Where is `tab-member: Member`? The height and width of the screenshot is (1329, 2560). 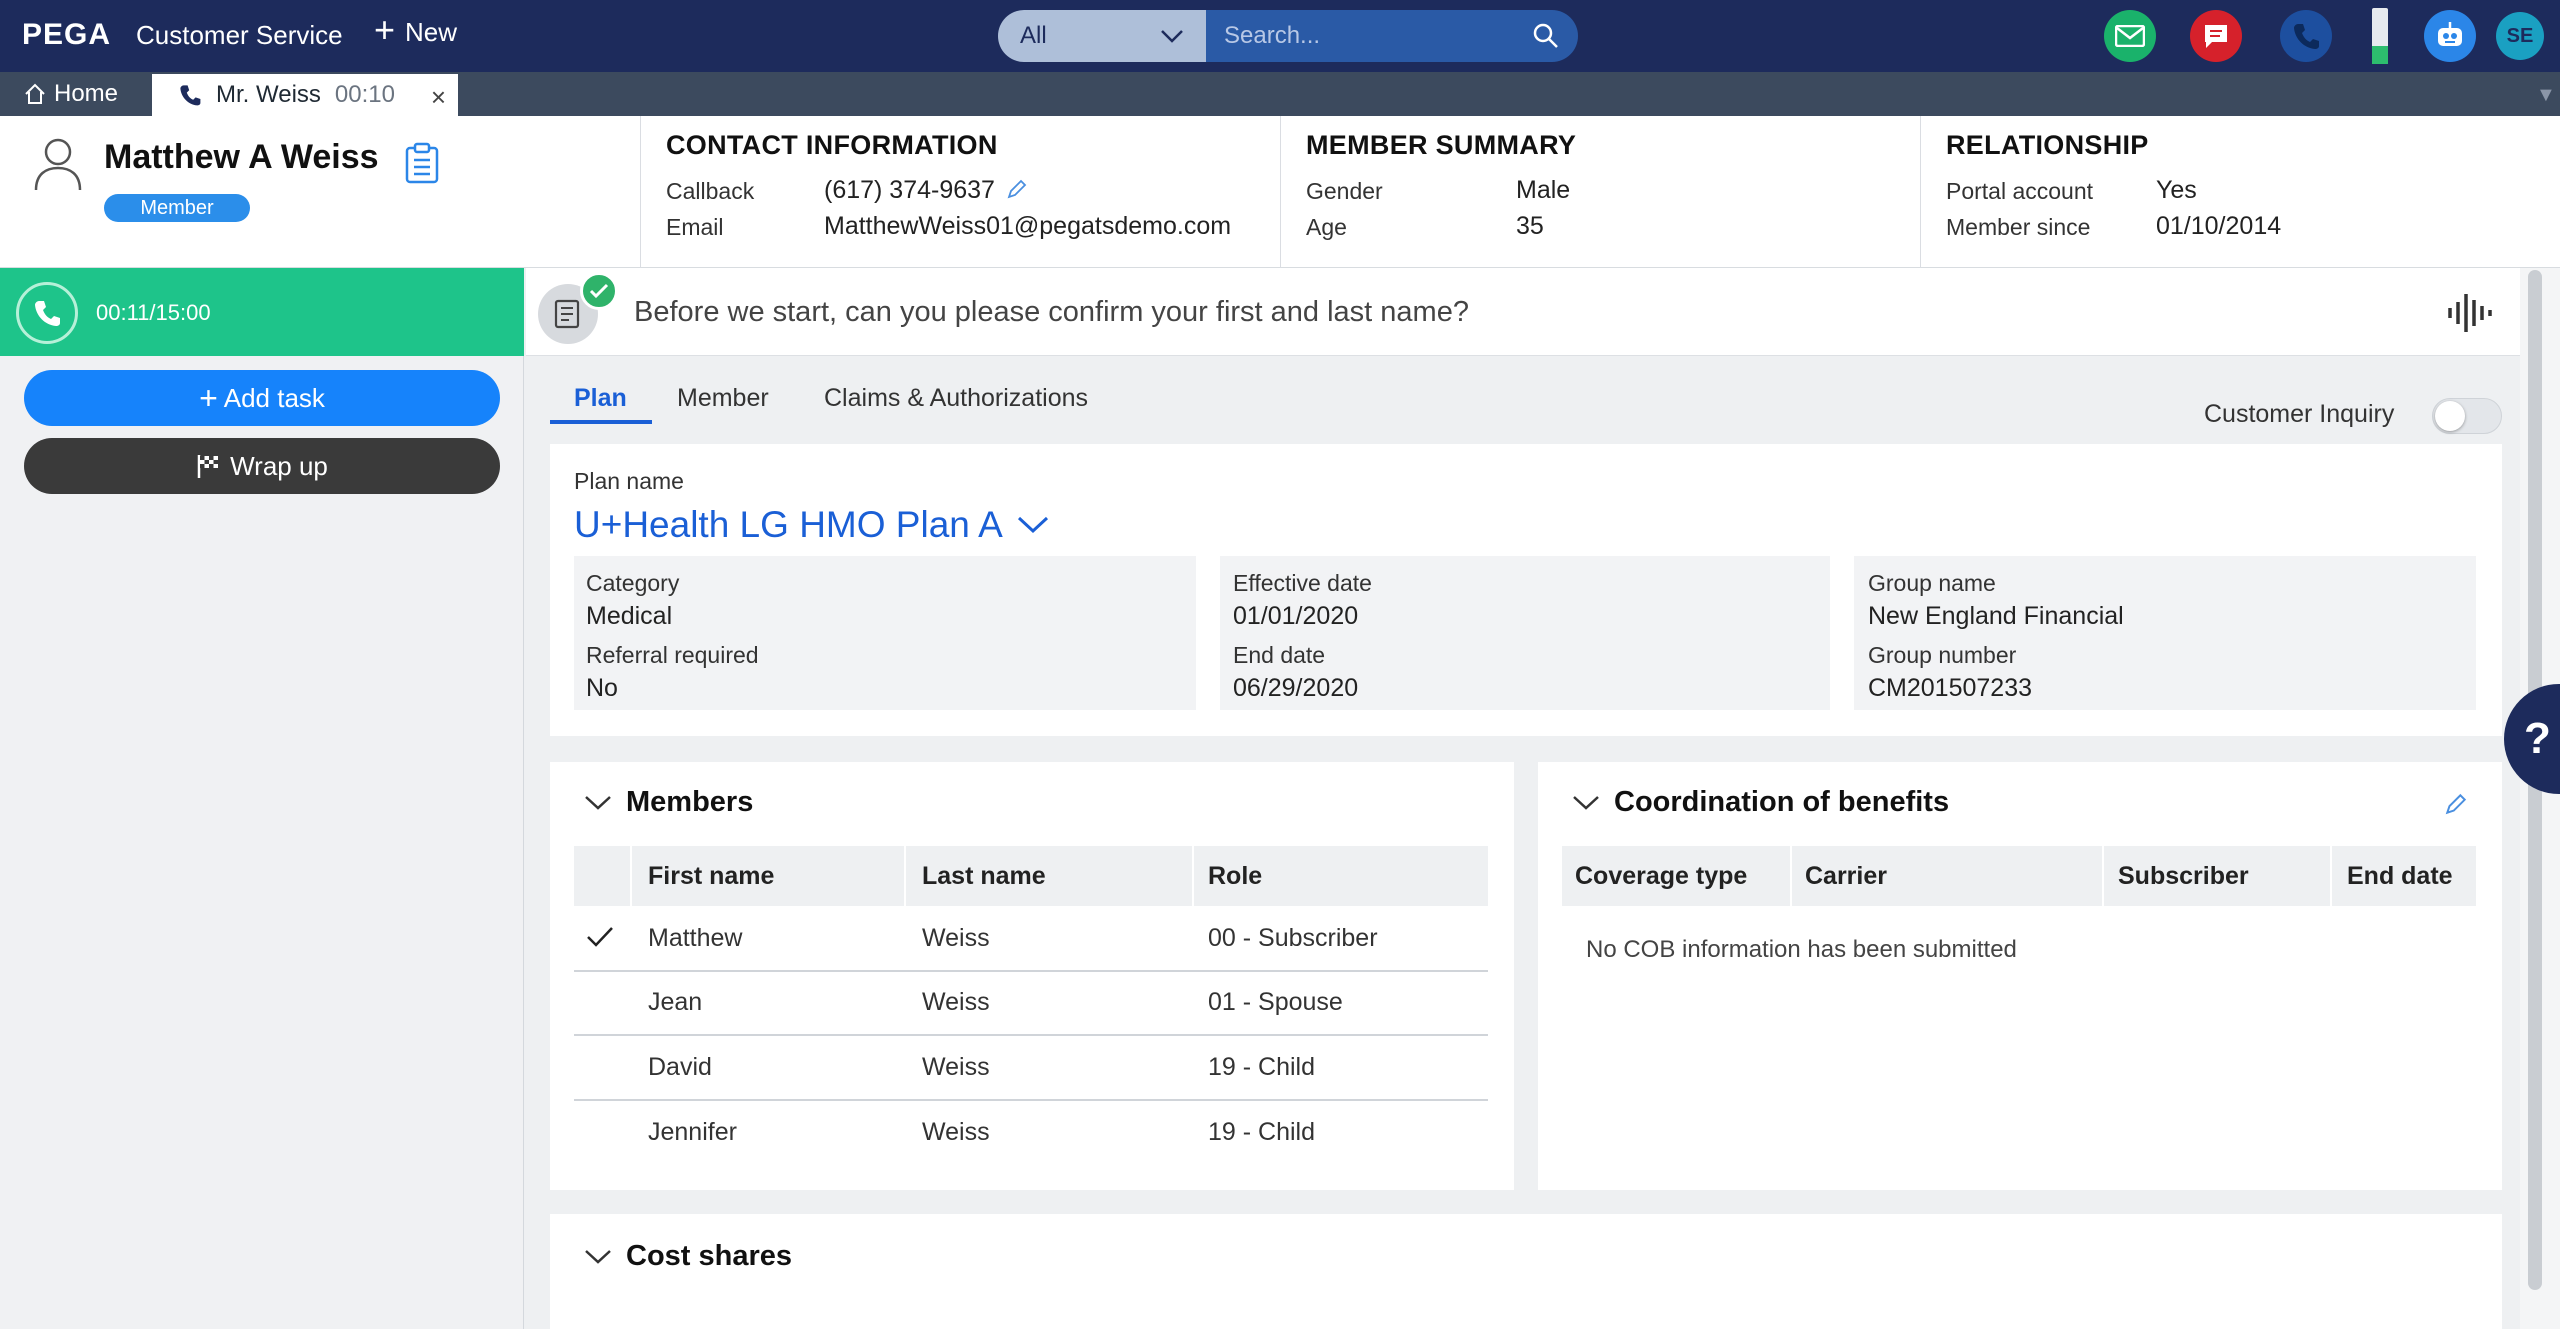 tab-member: Member is located at coordinates (723, 398).